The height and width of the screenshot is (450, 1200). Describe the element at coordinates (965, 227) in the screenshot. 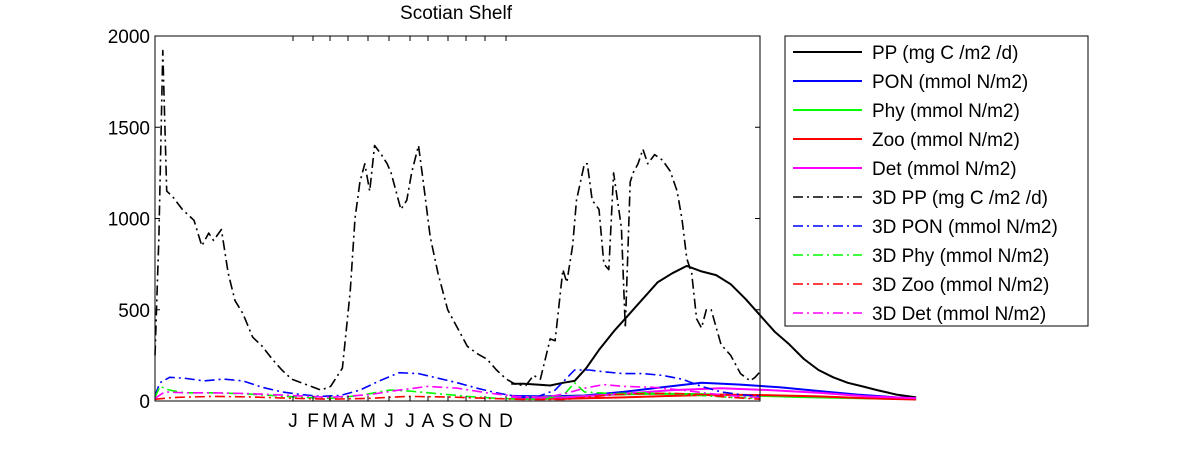

I see `legend-label-7: 3D PON (mmol N/m2)` at that location.